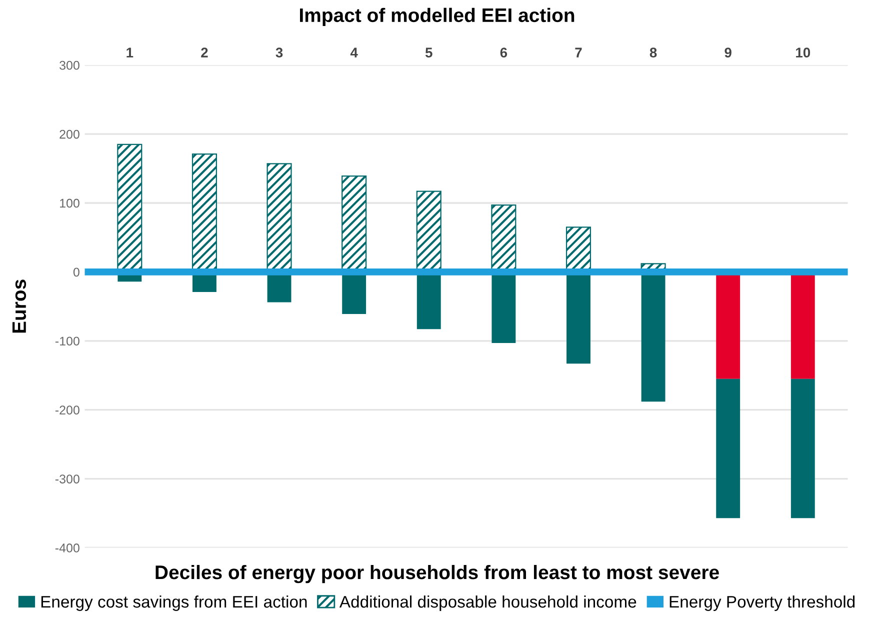  Describe the element at coordinates (803, 53) in the screenshot. I see `x-tick-label: 10` at that location.